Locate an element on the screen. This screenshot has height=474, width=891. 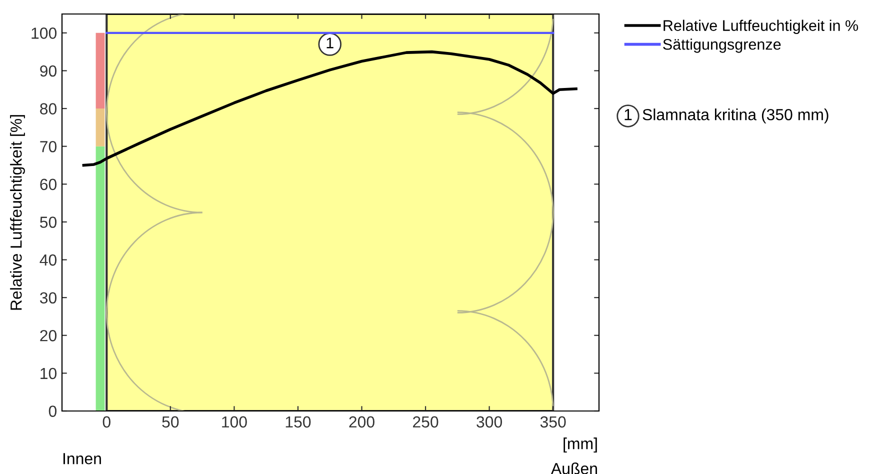
y-axis-title: Relative Luftfeuchtigkeit [%] is located at coordinates (17, 212).